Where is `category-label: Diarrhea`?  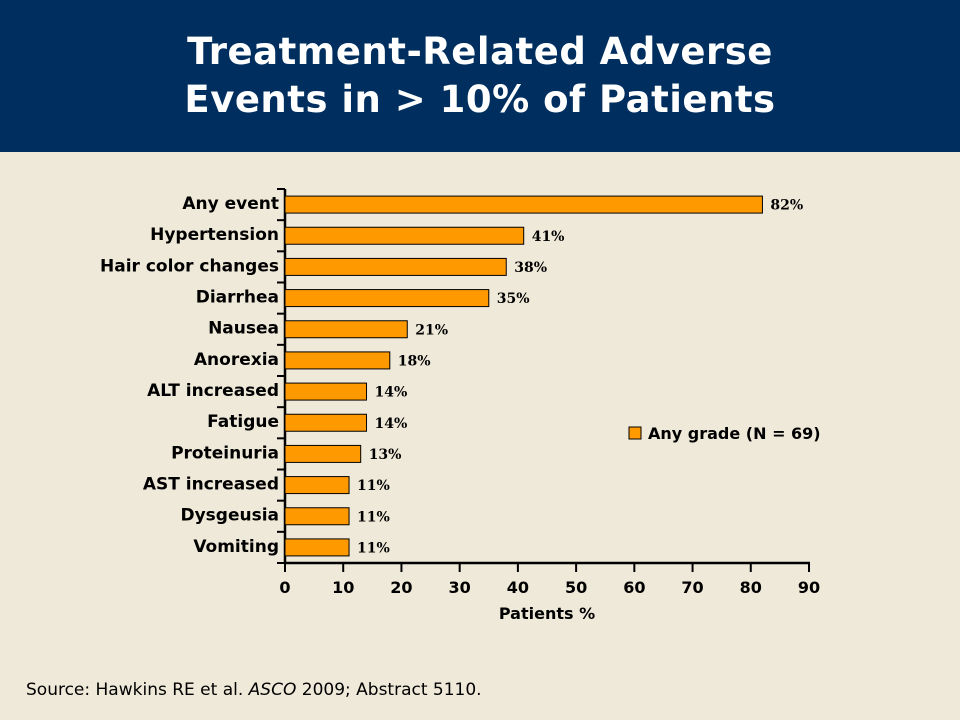 category-label: Diarrhea is located at coordinates (237, 298).